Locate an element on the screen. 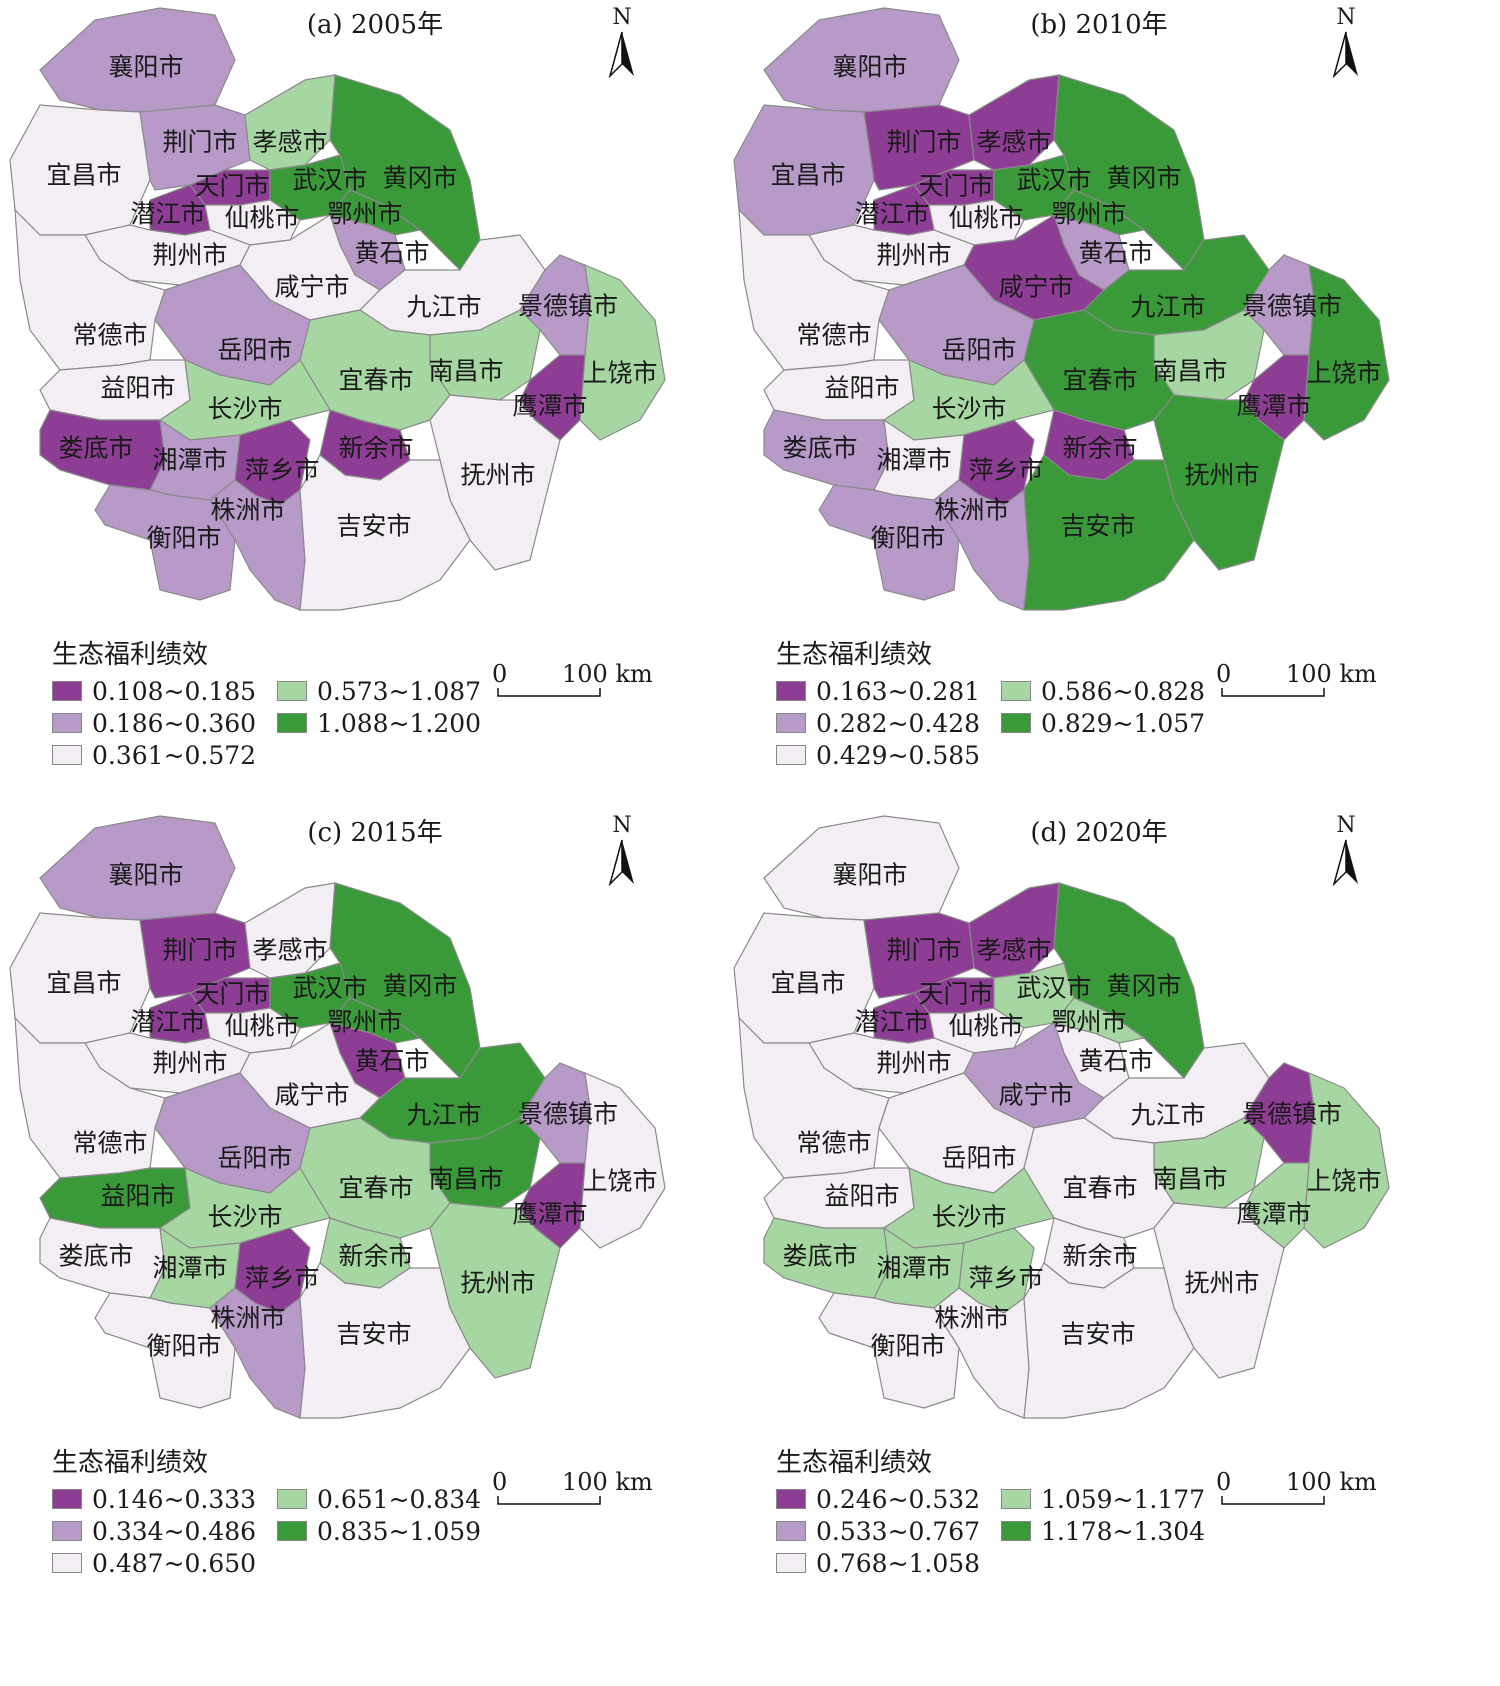  legend-item: 0.108~0.185 is located at coordinates (164, 691).